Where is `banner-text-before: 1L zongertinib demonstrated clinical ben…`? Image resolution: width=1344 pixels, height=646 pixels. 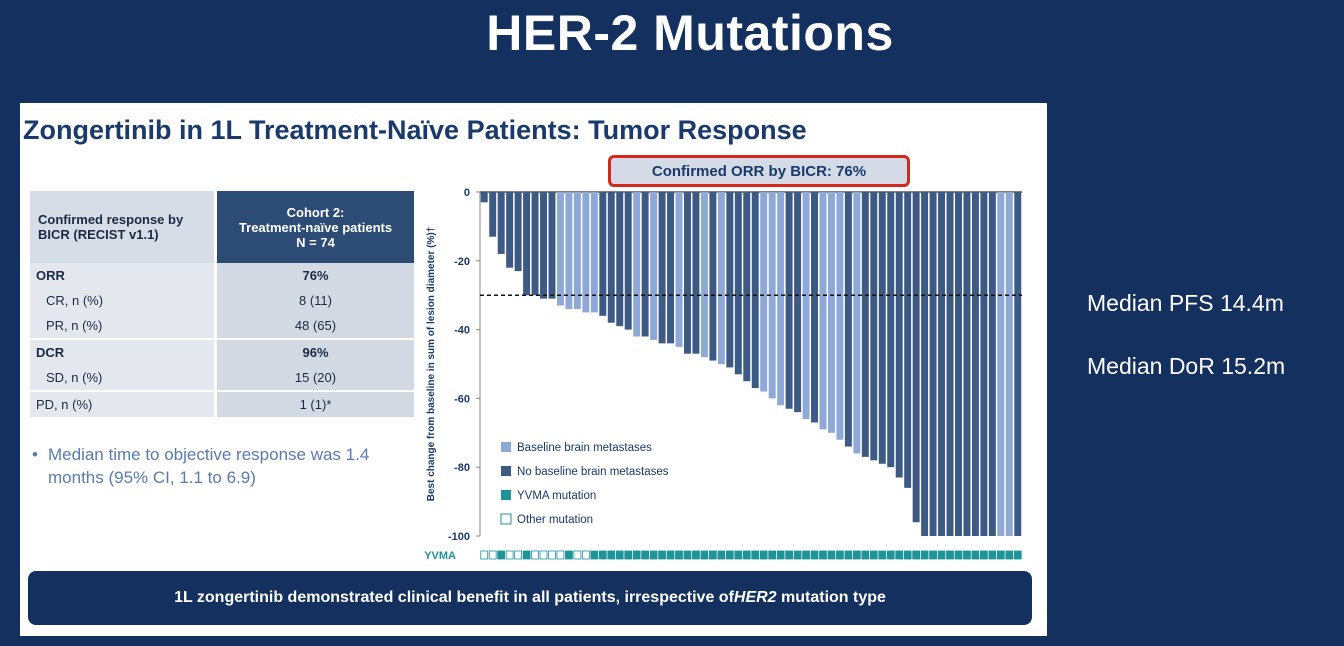 banner-text-before: 1L zongertinib demonstrated clinical ben… is located at coordinates (454, 597).